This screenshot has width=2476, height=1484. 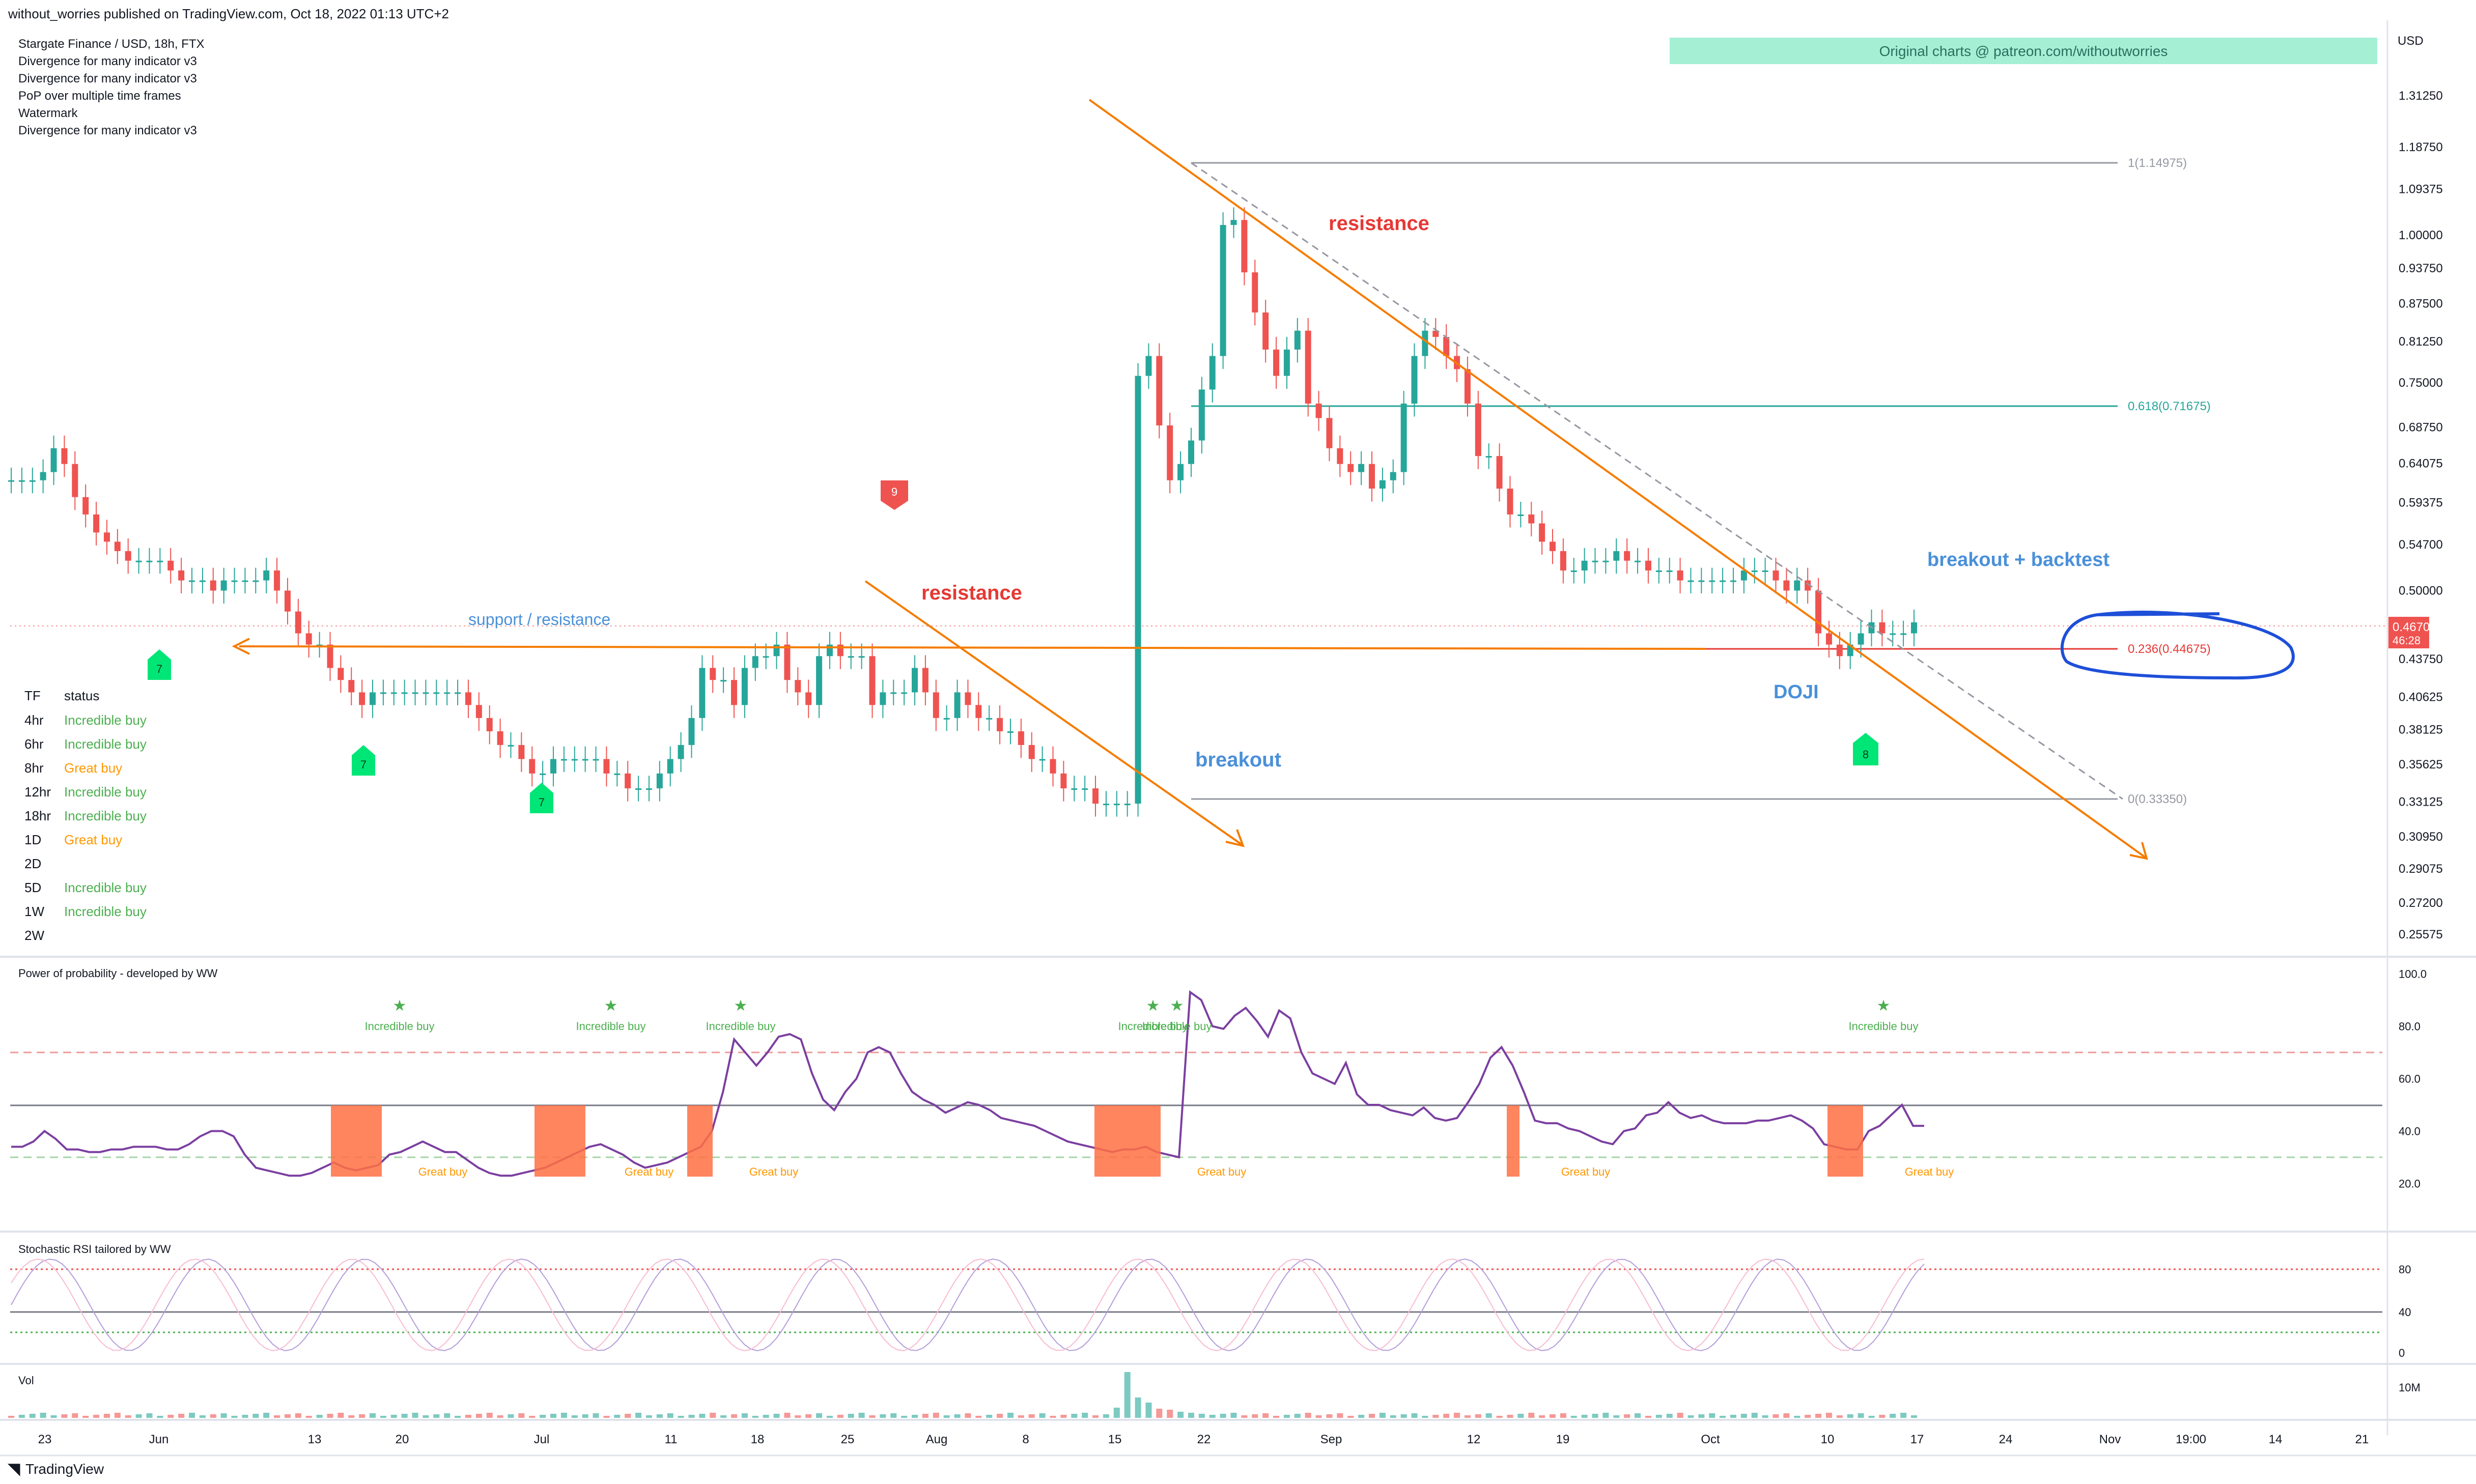 What do you see at coordinates (108, 61) in the screenshot?
I see `indicator-label-1: Divergence for many indicator v3` at bounding box center [108, 61].